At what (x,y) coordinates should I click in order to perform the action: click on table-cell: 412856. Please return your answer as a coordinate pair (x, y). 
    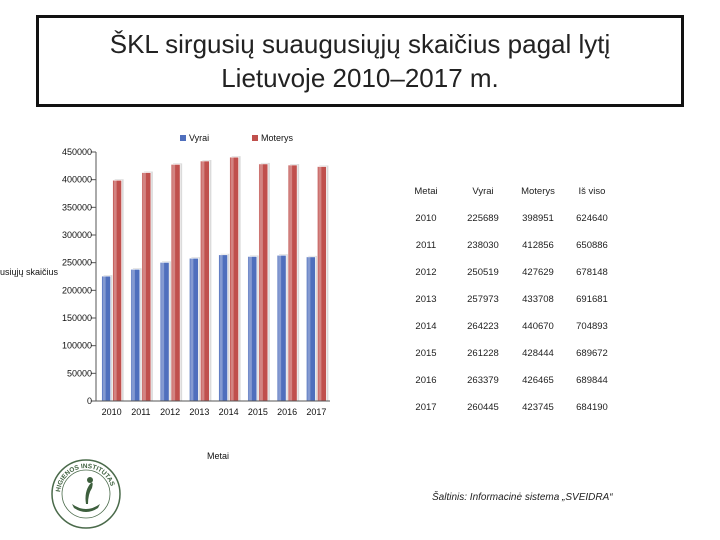
    Looking at the image, I should click on (538, 245).